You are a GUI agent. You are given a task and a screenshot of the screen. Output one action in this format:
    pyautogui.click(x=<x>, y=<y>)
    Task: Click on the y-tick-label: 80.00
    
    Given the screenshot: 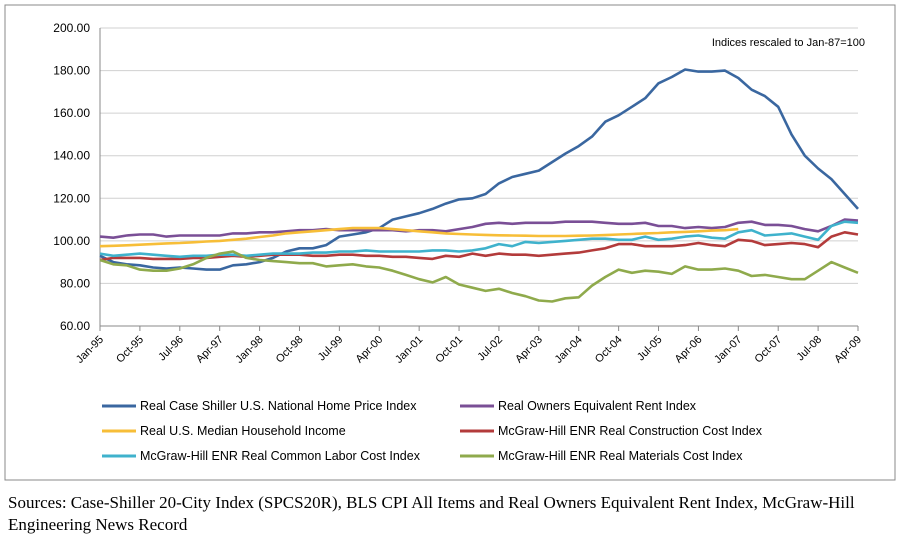 What is the action you would take?
    pyautogui.click(x=75, y=283)
    